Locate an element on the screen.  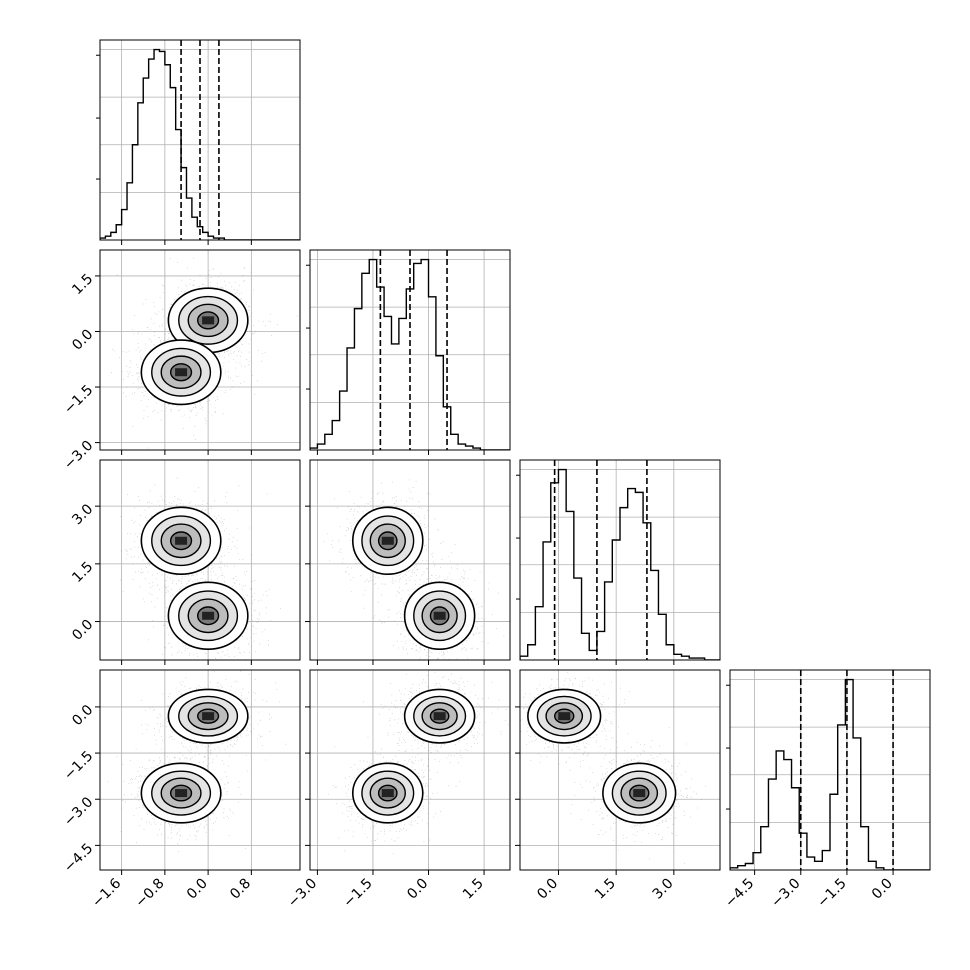
x-tick-label: −1.6 is located at coordinates (106, 892).